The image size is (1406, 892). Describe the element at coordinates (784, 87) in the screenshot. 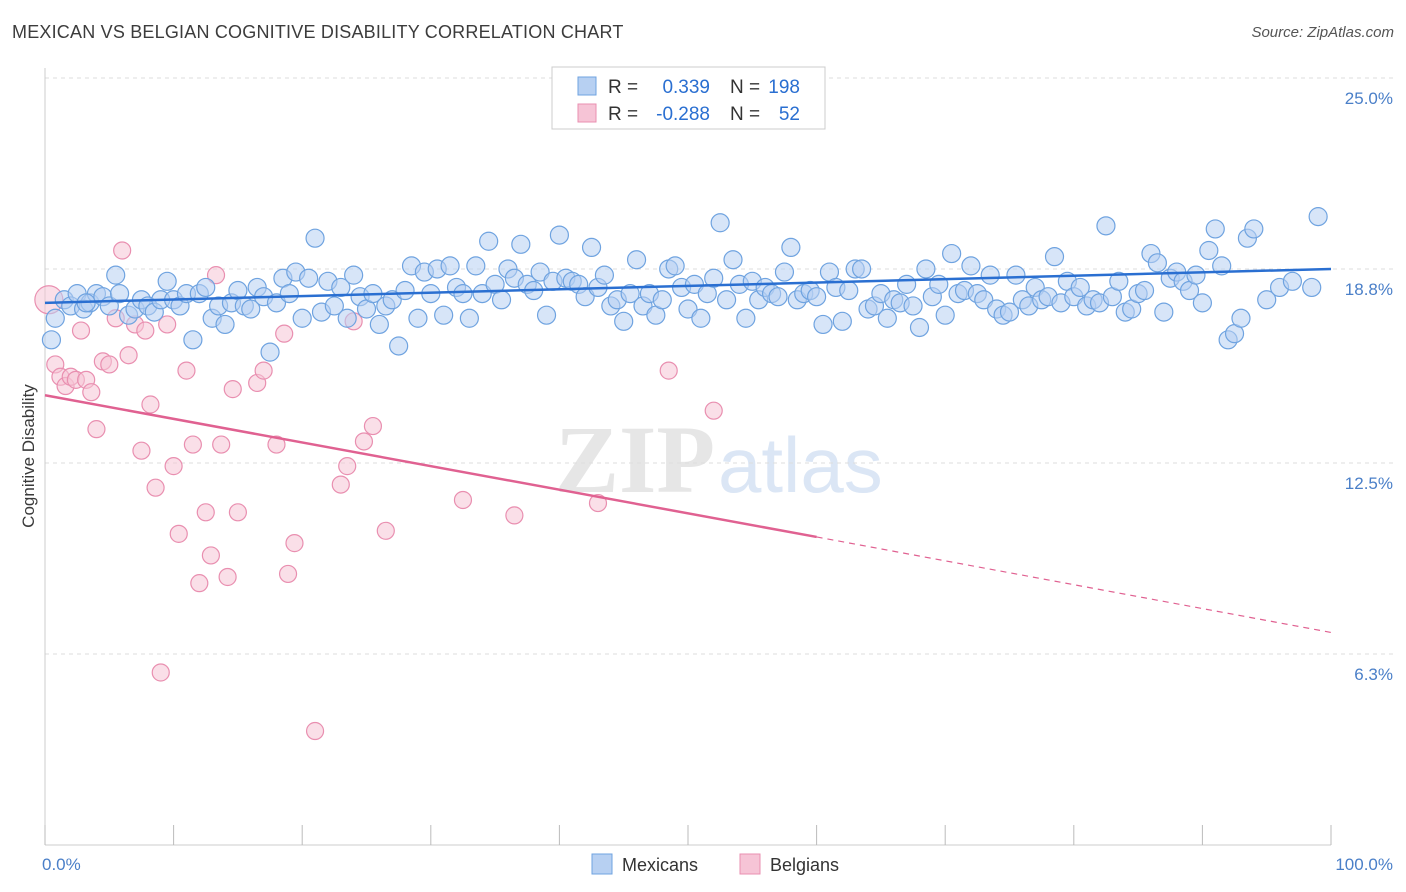

I see `legend-n-value-mexicans: 198` at that location.